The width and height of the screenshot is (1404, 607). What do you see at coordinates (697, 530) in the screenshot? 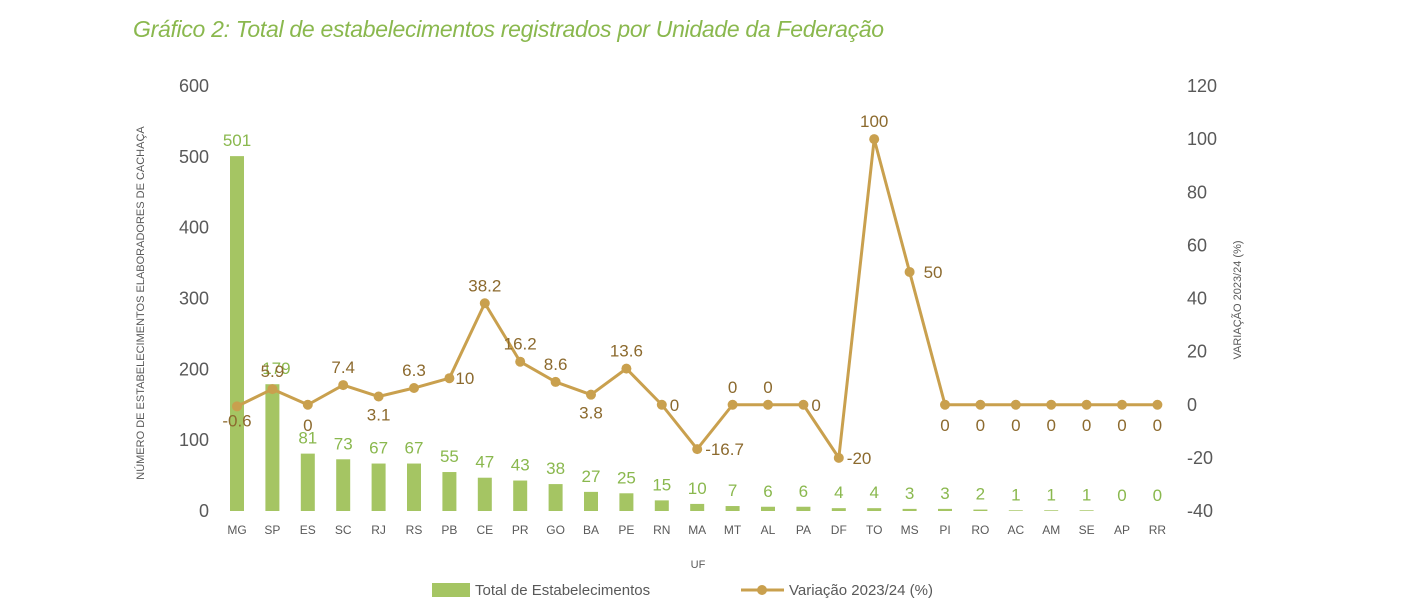
I see `x-category-label: MA` at bounding box center [697, 530].